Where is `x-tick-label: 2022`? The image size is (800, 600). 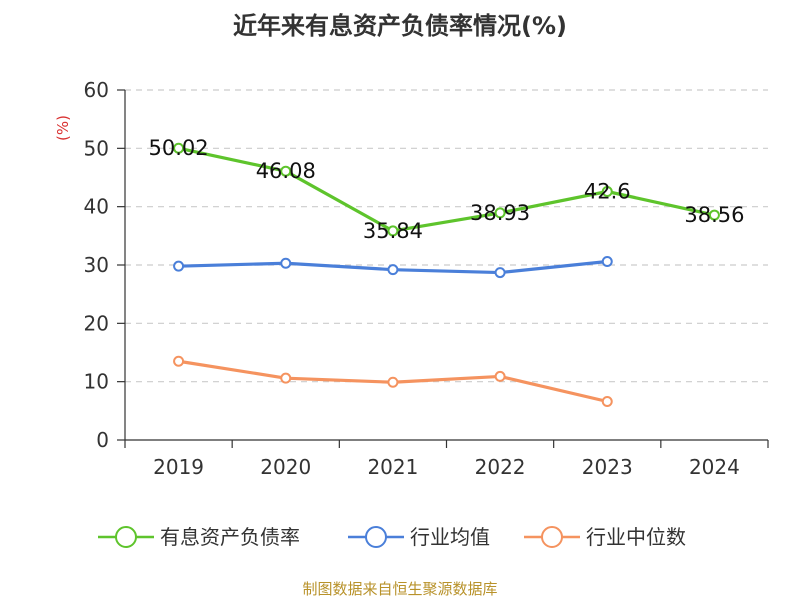
x-tick-label: 2022 is located at coordinates (500, 467).